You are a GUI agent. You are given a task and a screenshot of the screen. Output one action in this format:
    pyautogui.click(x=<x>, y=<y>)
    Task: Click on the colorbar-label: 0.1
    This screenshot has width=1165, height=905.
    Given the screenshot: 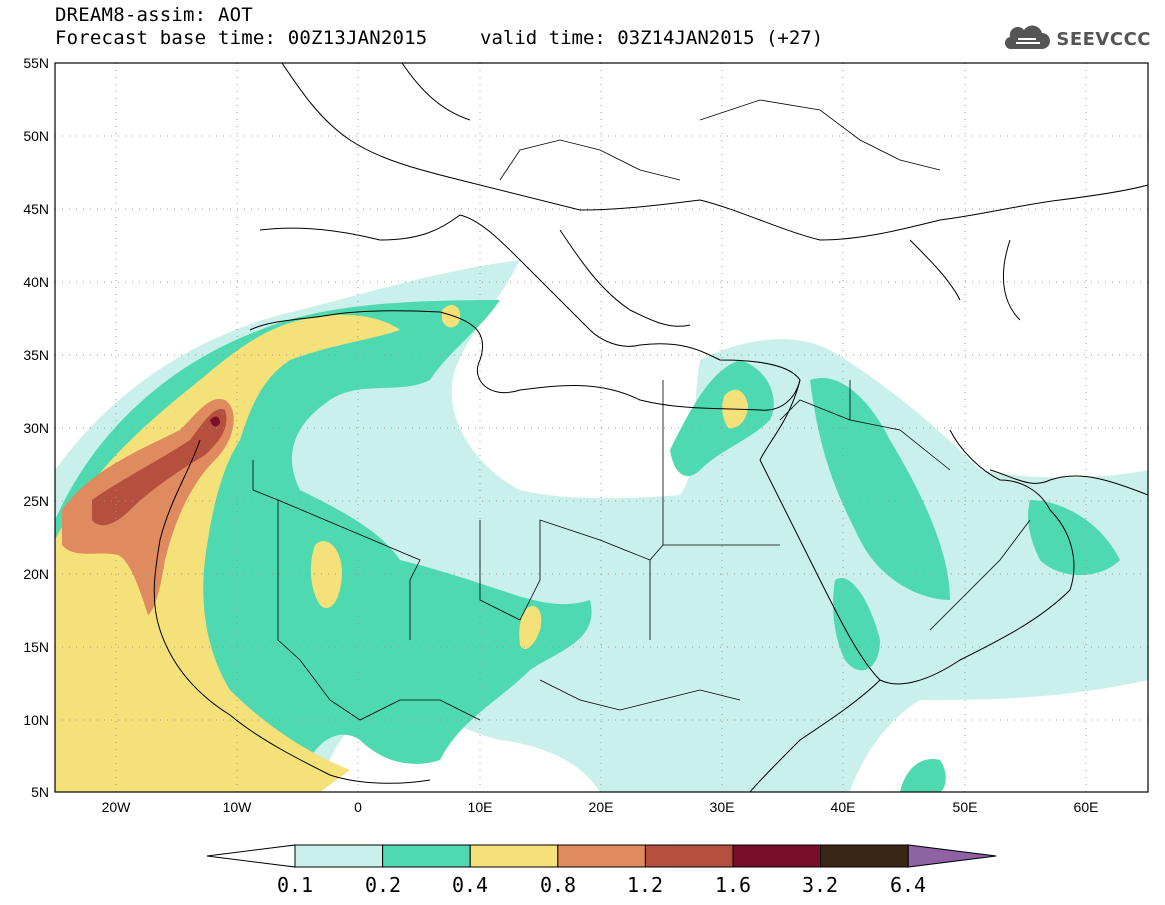 What is the action you would take?
    pyautogui.click(x=295, y=885)
    